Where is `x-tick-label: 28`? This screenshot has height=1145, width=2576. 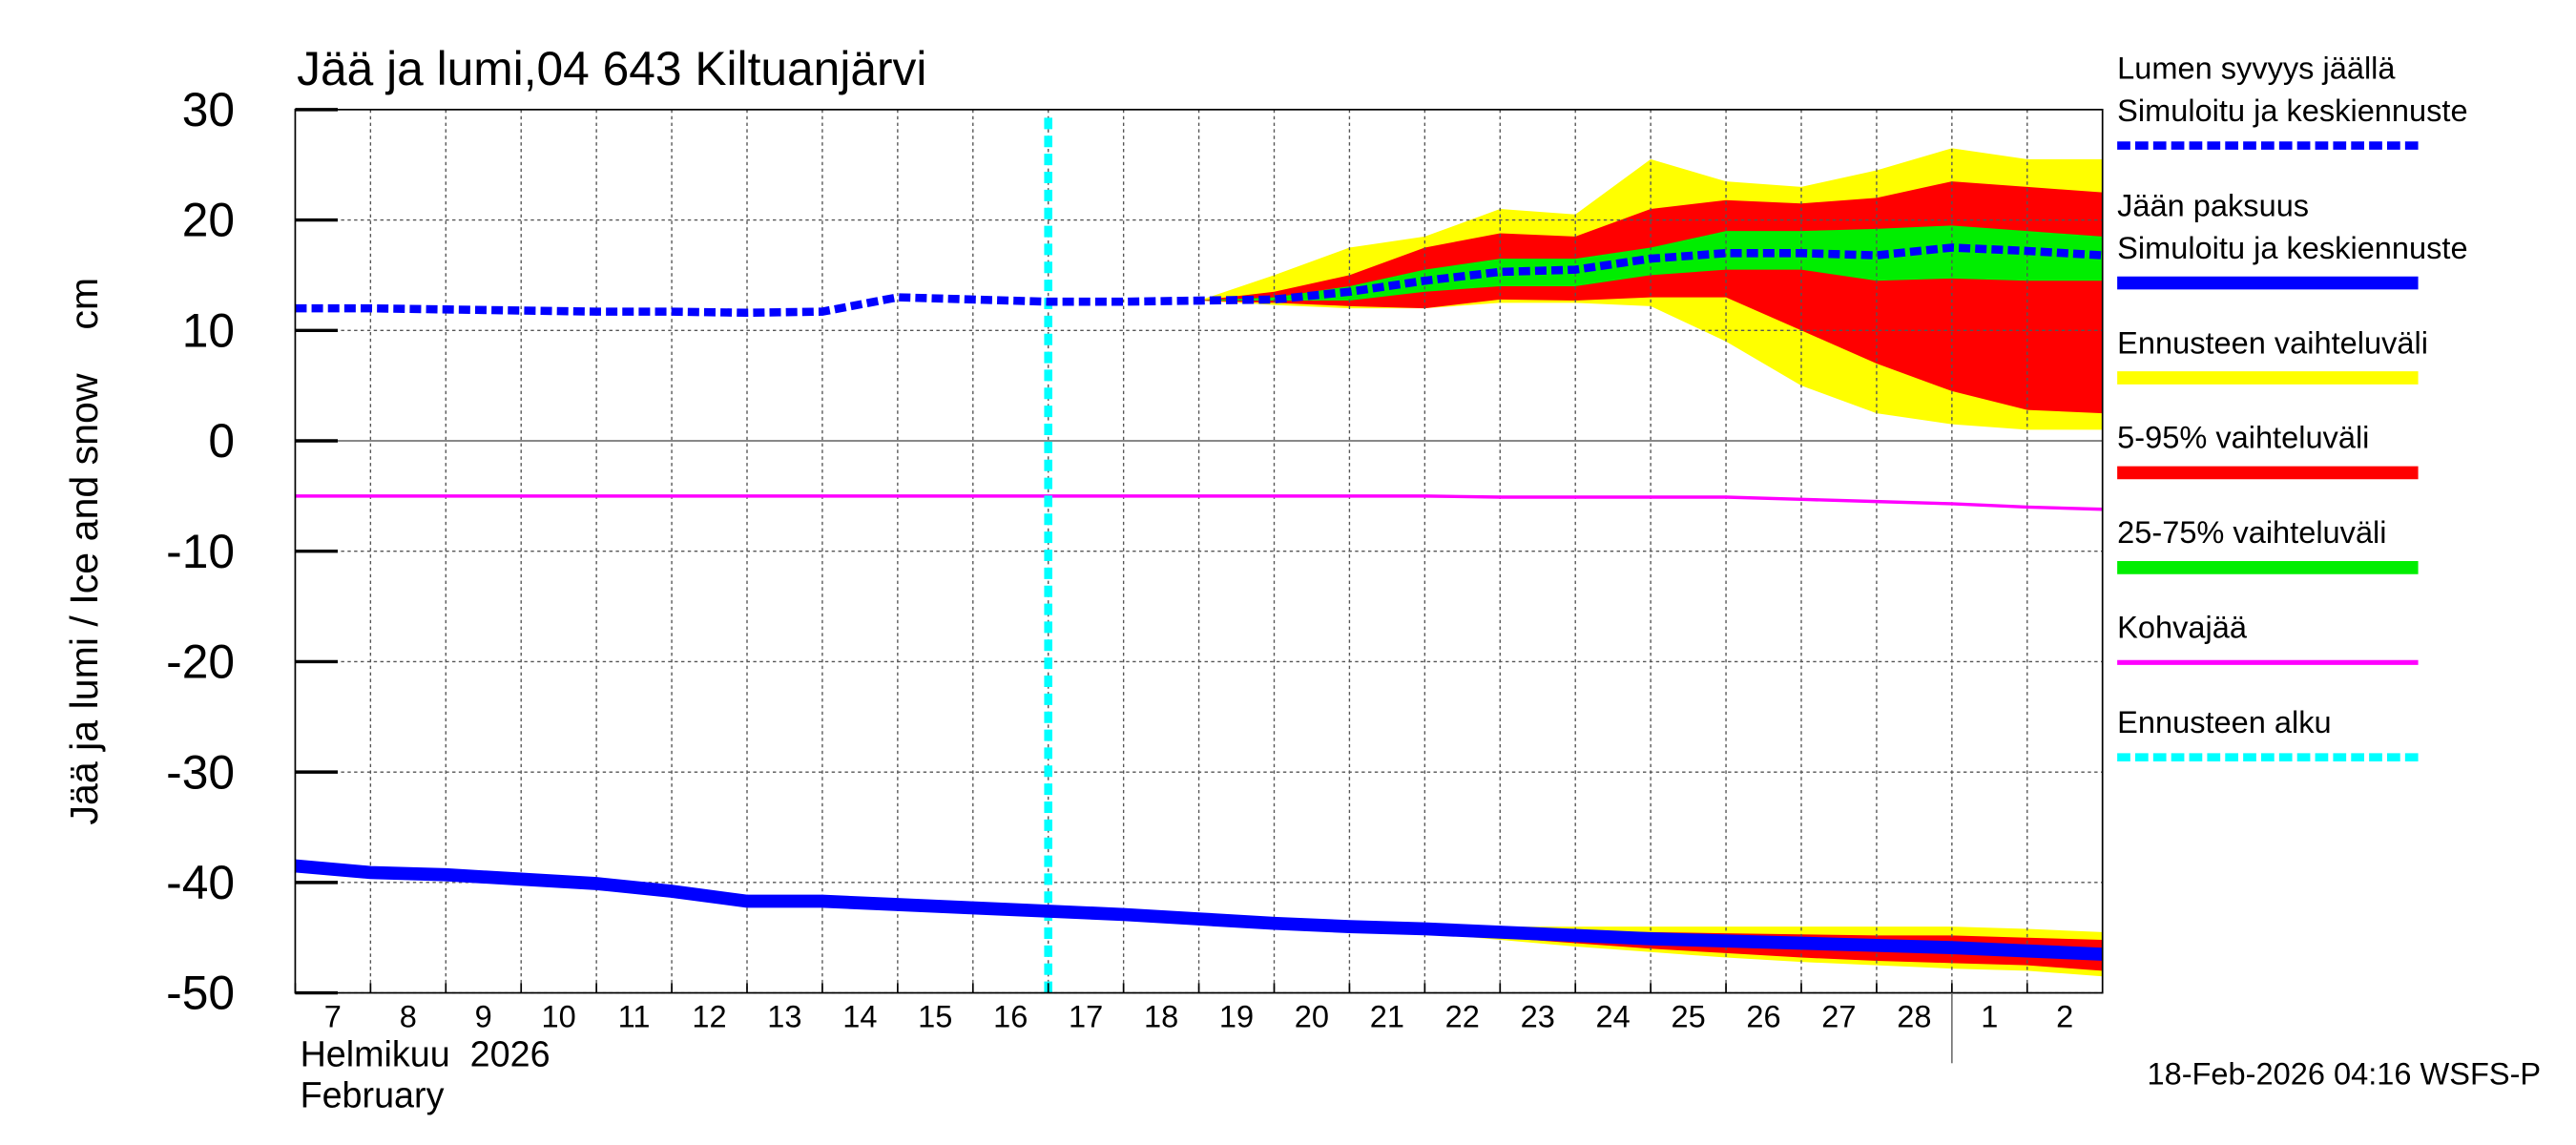 x-tick-label: 28 is located at coordinates (1914, 1017).